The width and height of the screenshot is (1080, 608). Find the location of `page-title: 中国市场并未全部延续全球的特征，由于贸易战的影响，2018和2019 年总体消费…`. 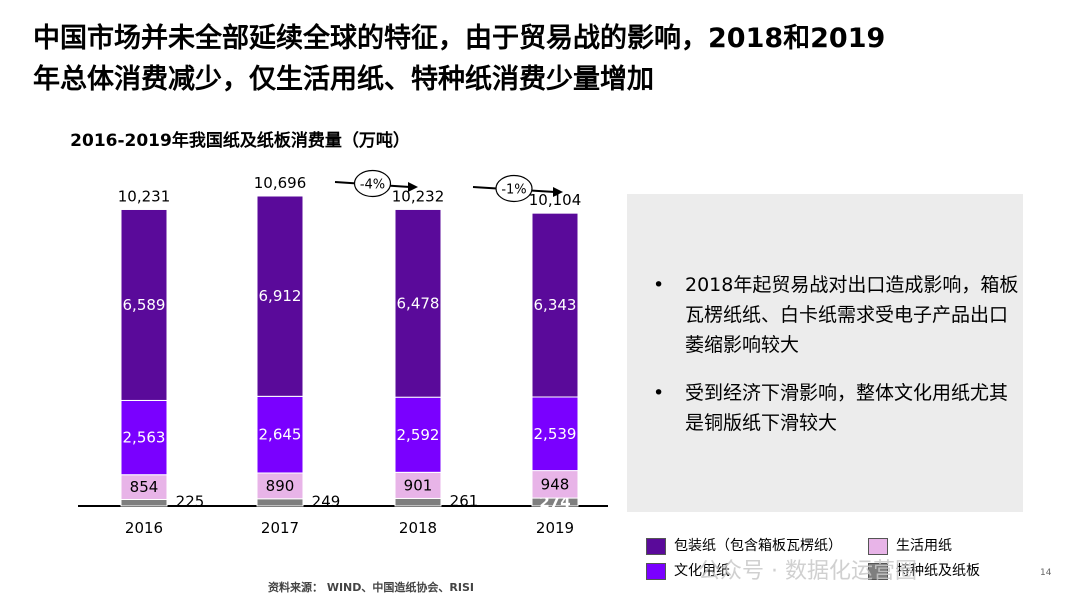

page-title: 中国市场并未全部延续全球的特征，由于贸易战的影响，2018和2019 年总体消费… is located at coordinates (538, 59).